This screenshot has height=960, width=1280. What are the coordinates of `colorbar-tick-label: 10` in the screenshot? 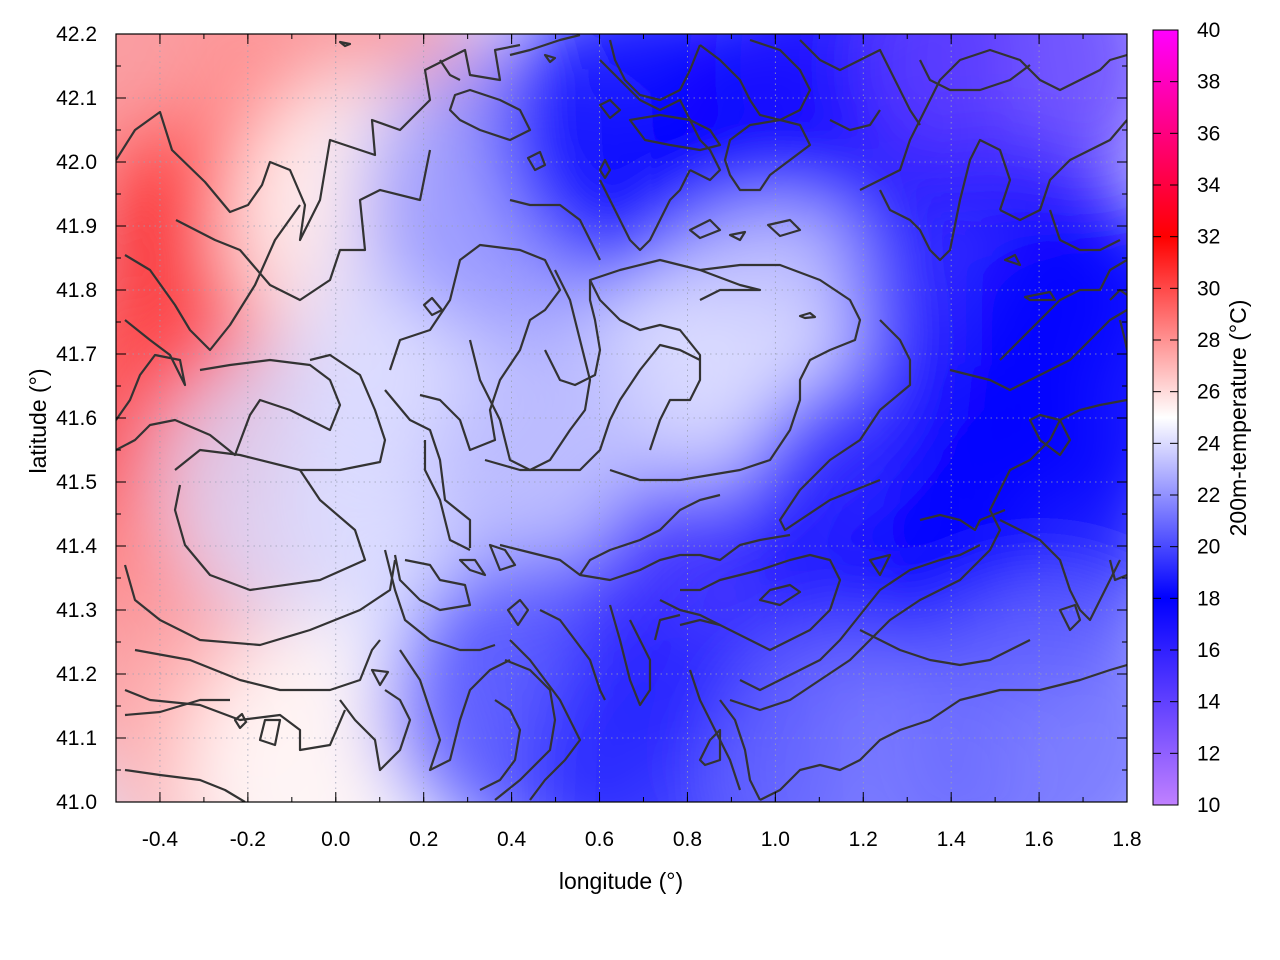 It's located at (1208, 805).